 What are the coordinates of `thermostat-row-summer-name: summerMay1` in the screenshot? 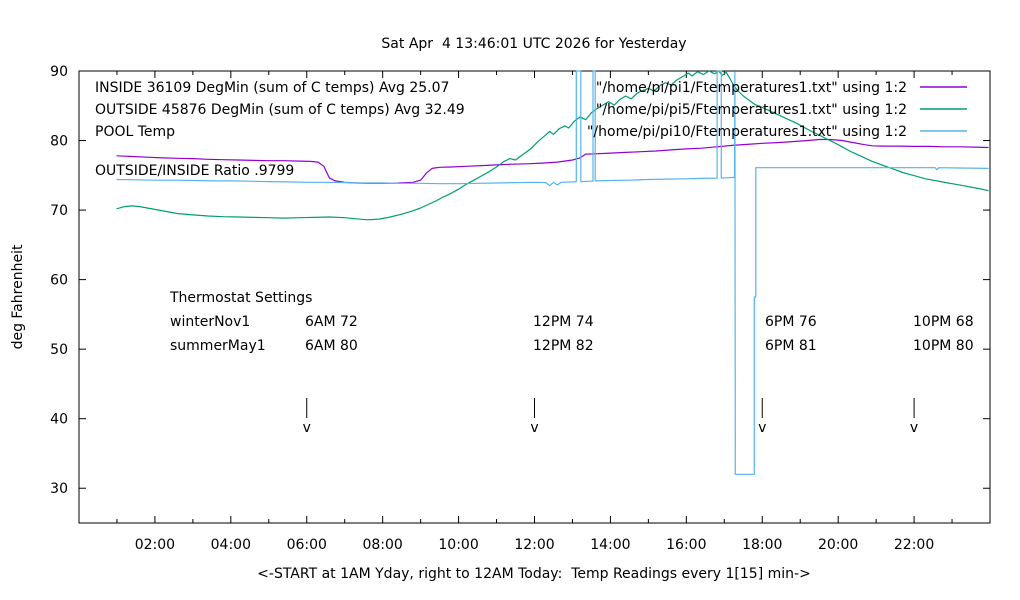 It's located at (218, 346).